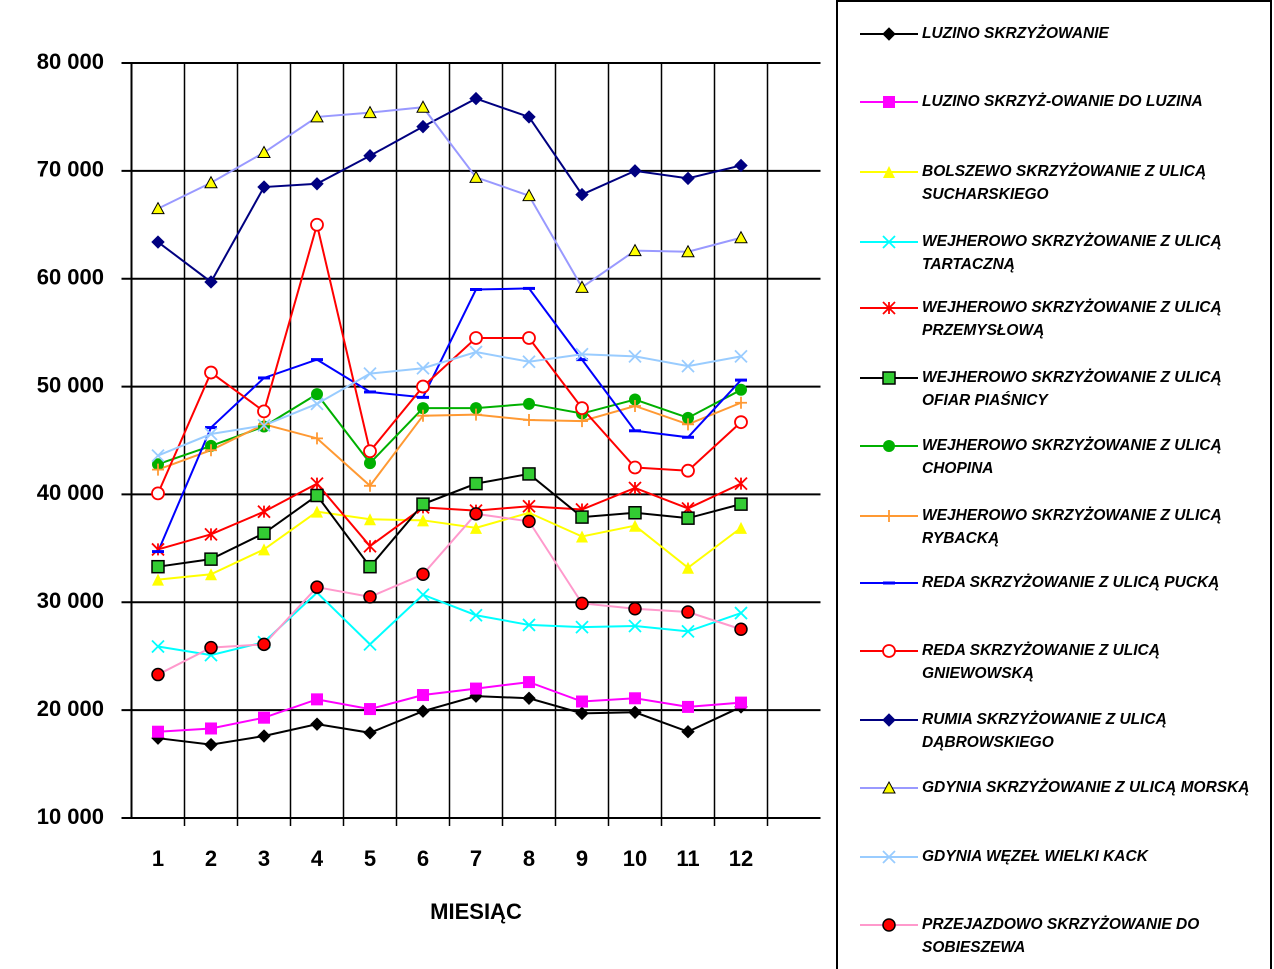  Describe the element at coordinates (1015, 33) in the screenshot. I see `legend-label: LUZINO SKRZYŻOWANIE` at that location.